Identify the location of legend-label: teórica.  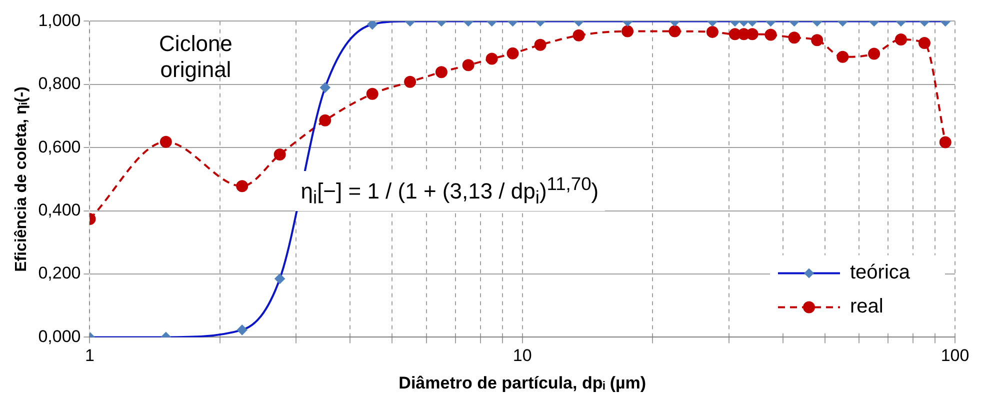
(880, 273).